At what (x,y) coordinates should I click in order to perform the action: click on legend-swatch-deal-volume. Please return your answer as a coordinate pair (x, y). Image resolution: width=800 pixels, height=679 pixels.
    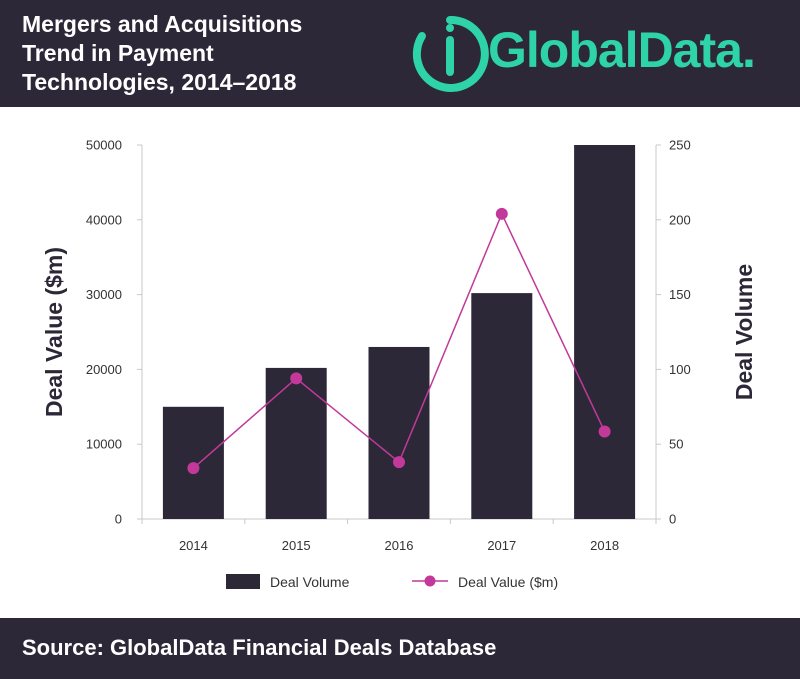
    Looking at the image, I should click on (243, 581).